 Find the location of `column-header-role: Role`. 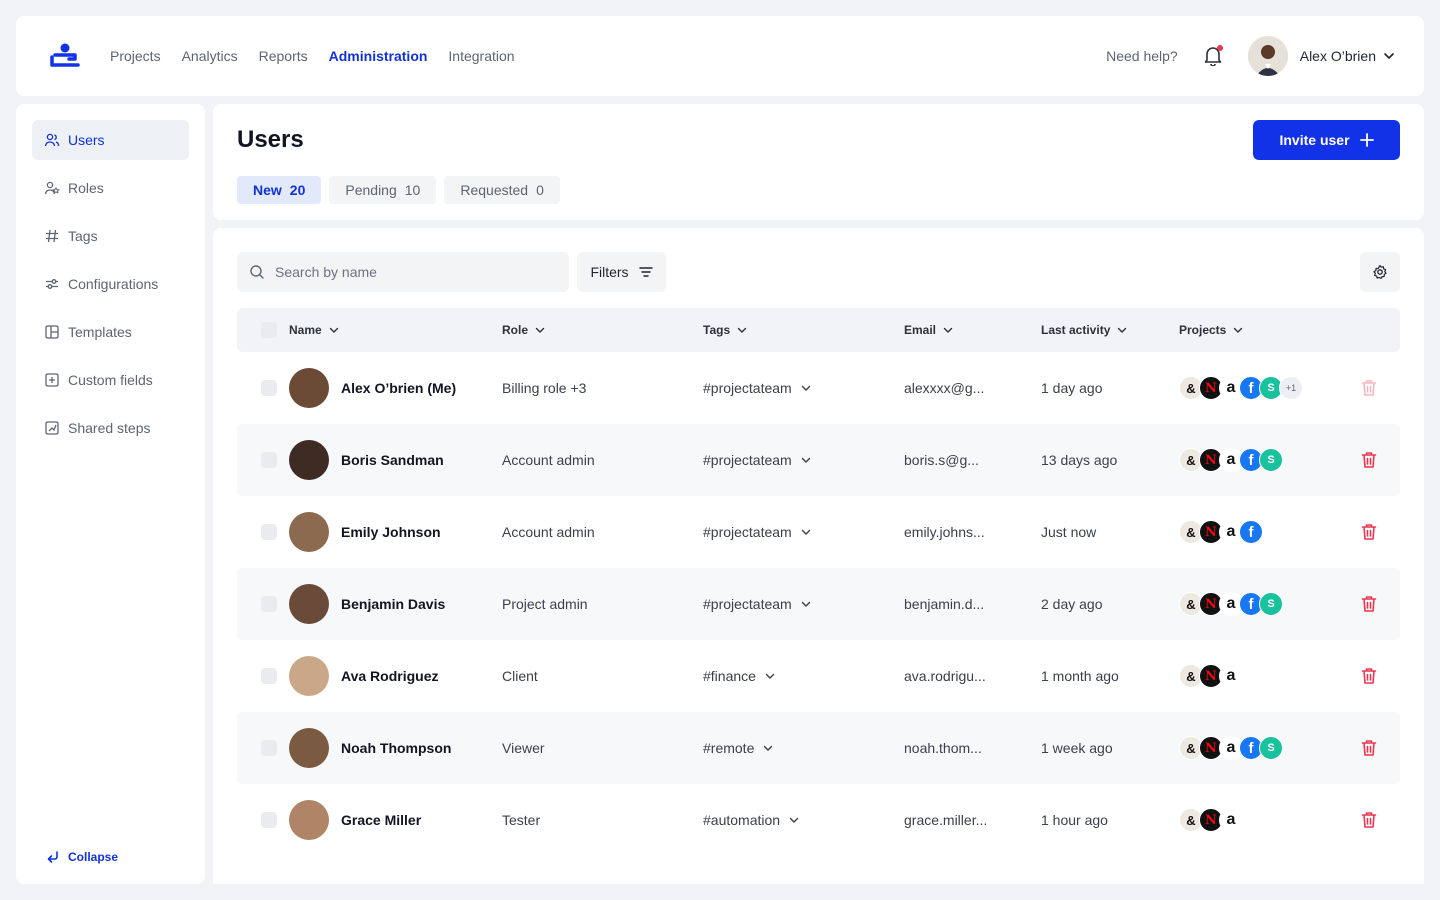

column-header-role: Role is located at coordinates (524, 330).